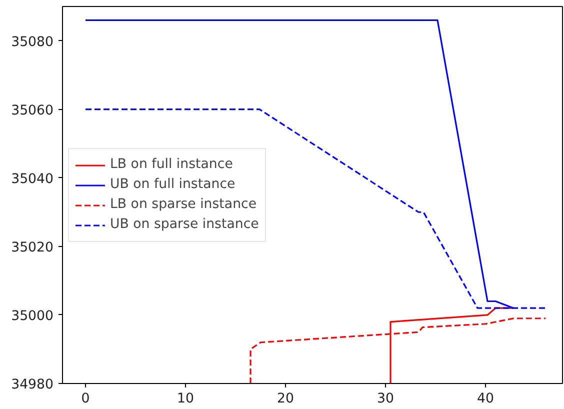 This screenshot has height=409, width=564. I want to click on legend-label: UB on full instance, so click(173, 184).